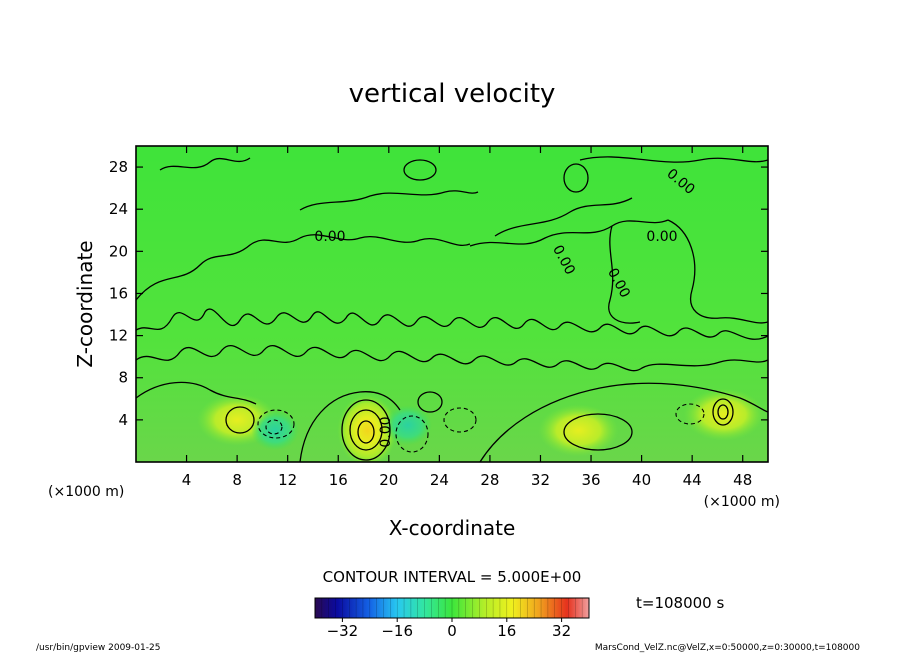 The image size is (904, 654). I want to click on colorbar-ticks: −32 −16 0 16 32, so click(449, 629).